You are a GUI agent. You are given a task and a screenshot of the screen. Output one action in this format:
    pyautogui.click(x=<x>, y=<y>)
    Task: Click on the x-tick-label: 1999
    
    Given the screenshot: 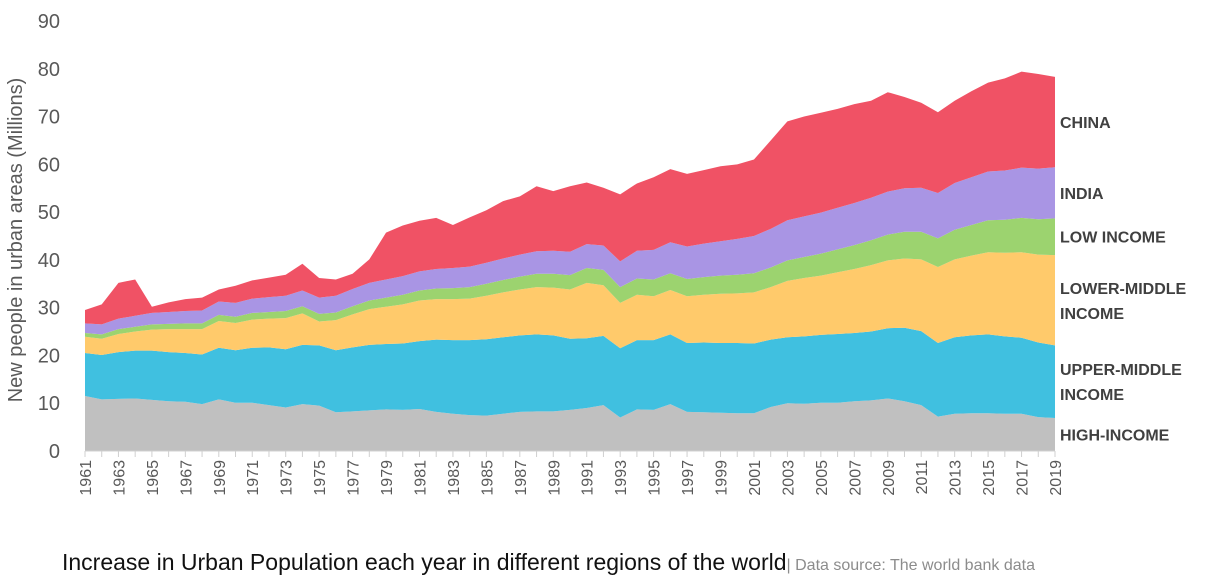 What is the action you would take?
    pyautogui.click(x=722, y=478)
    